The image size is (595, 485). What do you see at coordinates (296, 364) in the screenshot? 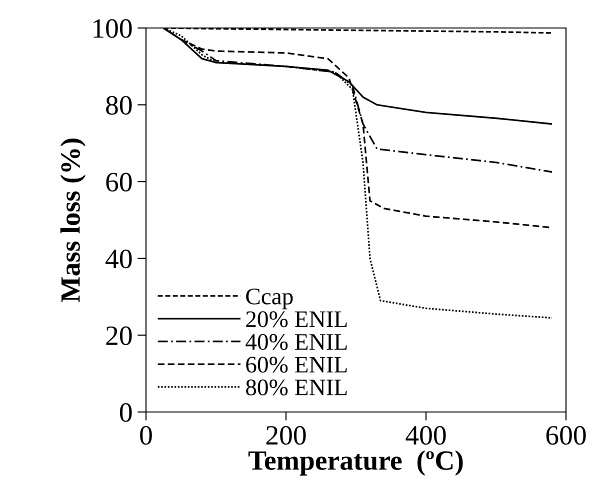
I see `legend-label: 60% ENIL` at bounding box center [296, 364].